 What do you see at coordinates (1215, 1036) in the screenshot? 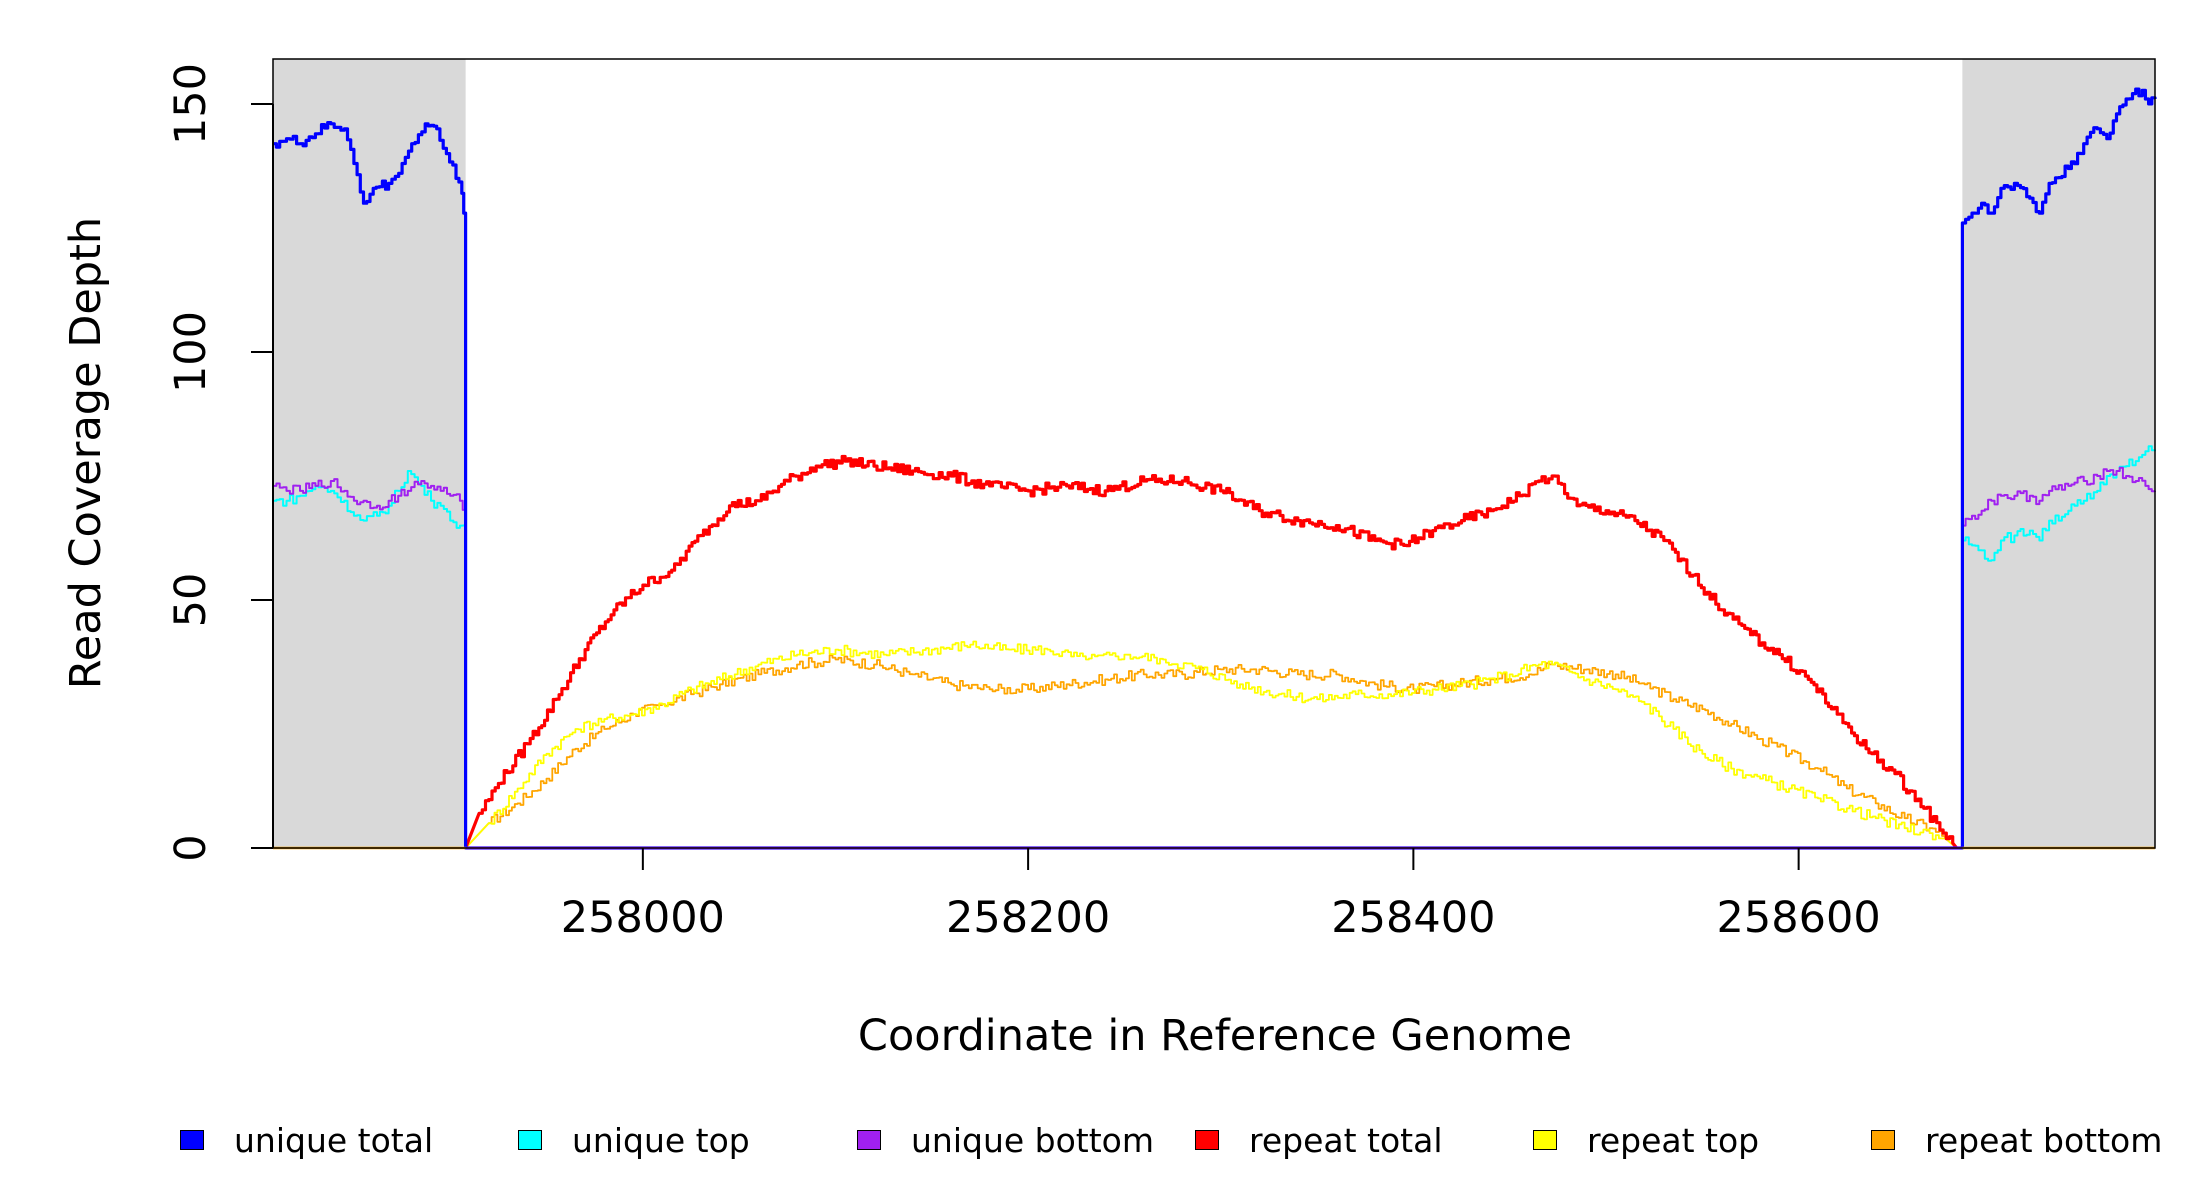
I see `x-axis-label: Coordinate in Reference Genome` at bounding box center [1215, 1036].